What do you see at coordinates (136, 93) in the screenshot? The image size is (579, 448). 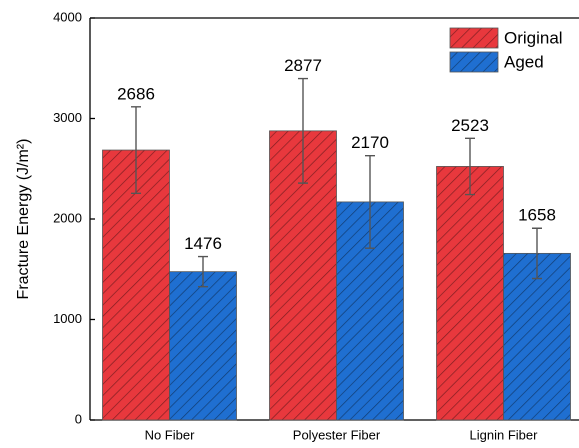 I see `value-label: 2686` at bounding box center [136, 93].